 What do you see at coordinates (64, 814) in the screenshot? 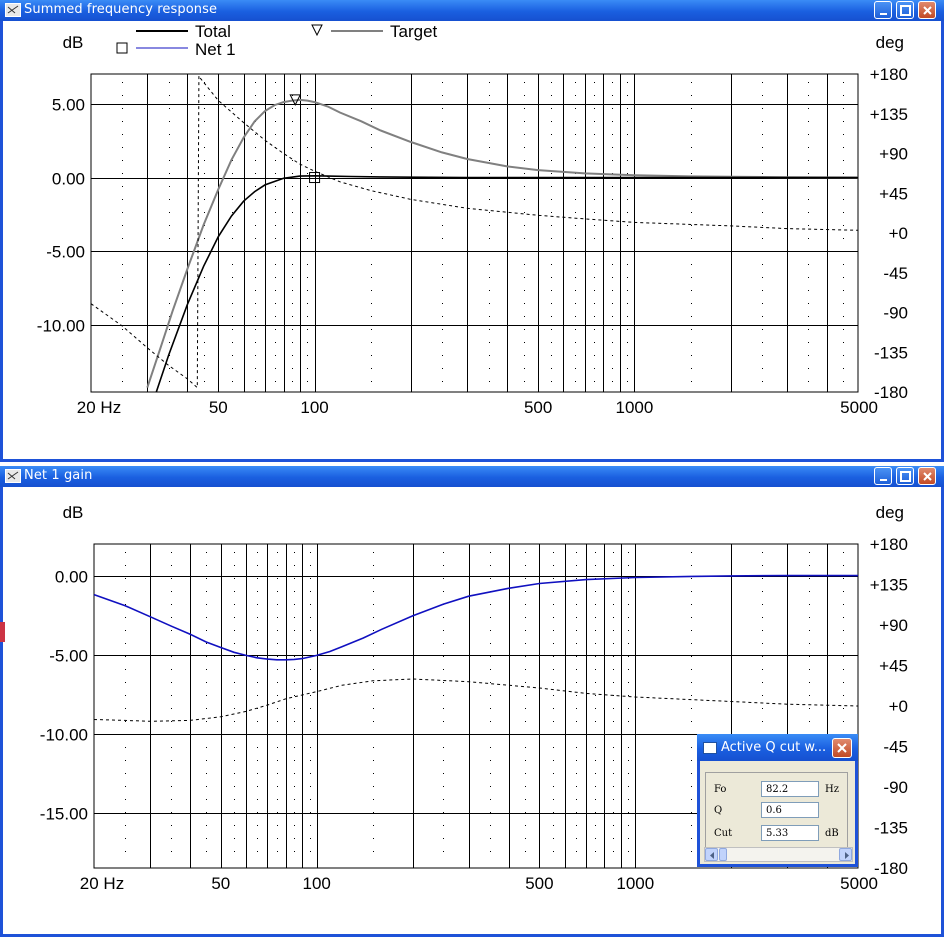
I see `y-tick-label: -15.00` at bounding box center [64, 814].